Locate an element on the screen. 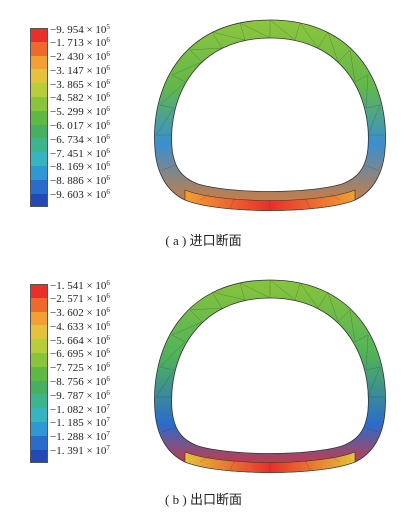 This screenshot has height=517, width=407. legend-label: −9. 603 × 106 is located at coordinates (80, 195).